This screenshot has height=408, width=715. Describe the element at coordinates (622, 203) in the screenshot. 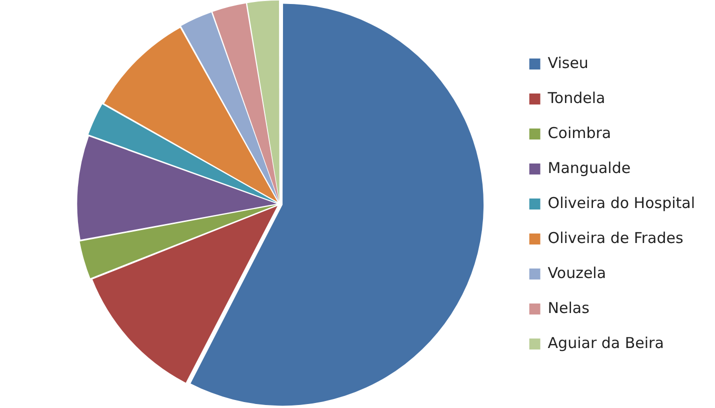

I see `legend-label: Oliveira do Hospital` at that location.